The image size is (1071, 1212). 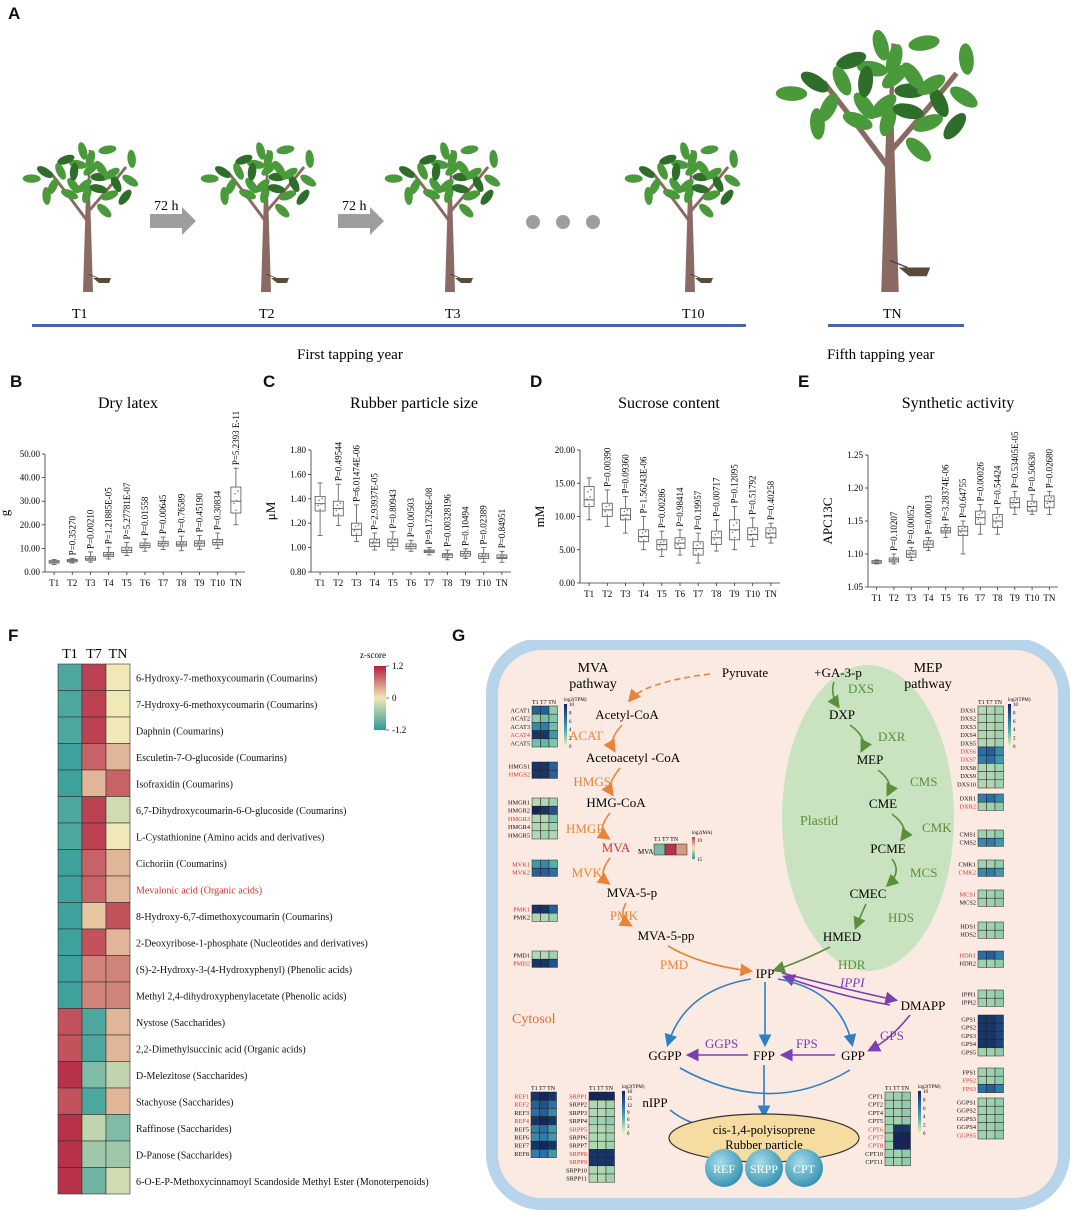 I want to click on gene-label: REF3, so click(x=521, y=1113).